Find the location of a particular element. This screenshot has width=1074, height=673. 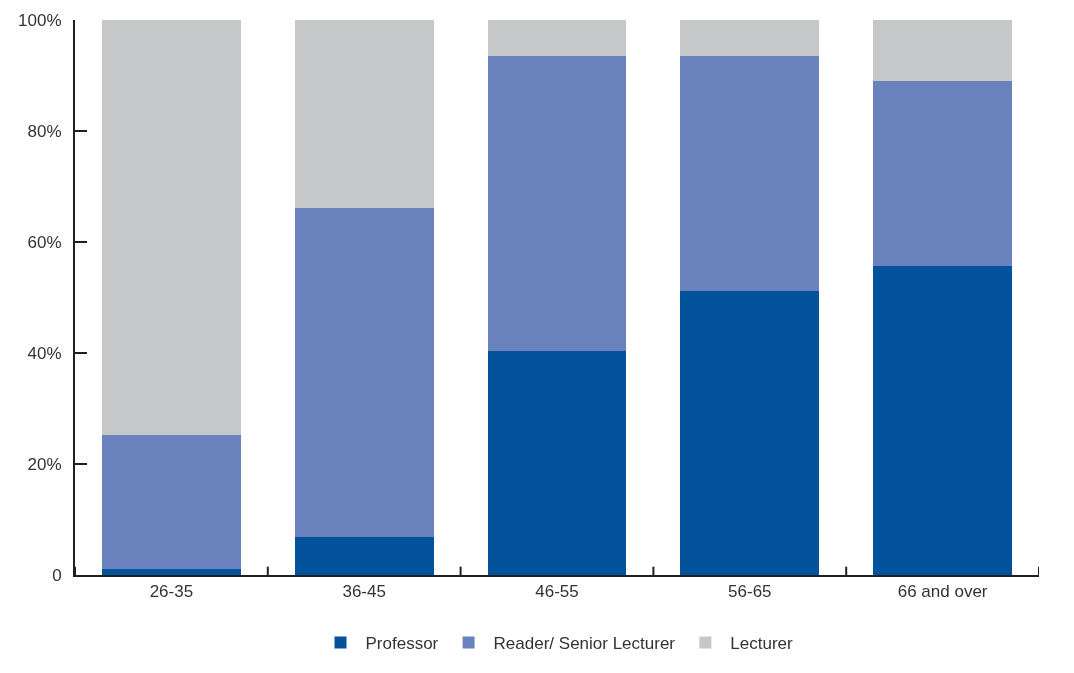

x-tick-label: 56-65 is located at coordinates (750, 592).